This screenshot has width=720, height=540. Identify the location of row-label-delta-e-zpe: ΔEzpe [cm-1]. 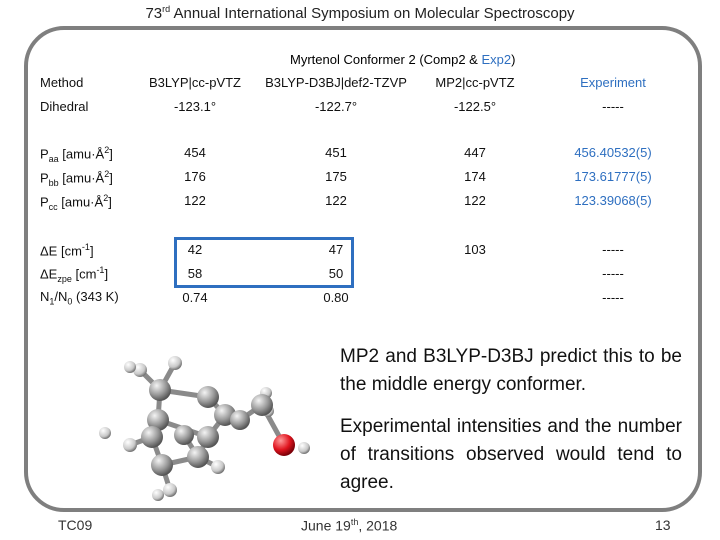
(74, 274).